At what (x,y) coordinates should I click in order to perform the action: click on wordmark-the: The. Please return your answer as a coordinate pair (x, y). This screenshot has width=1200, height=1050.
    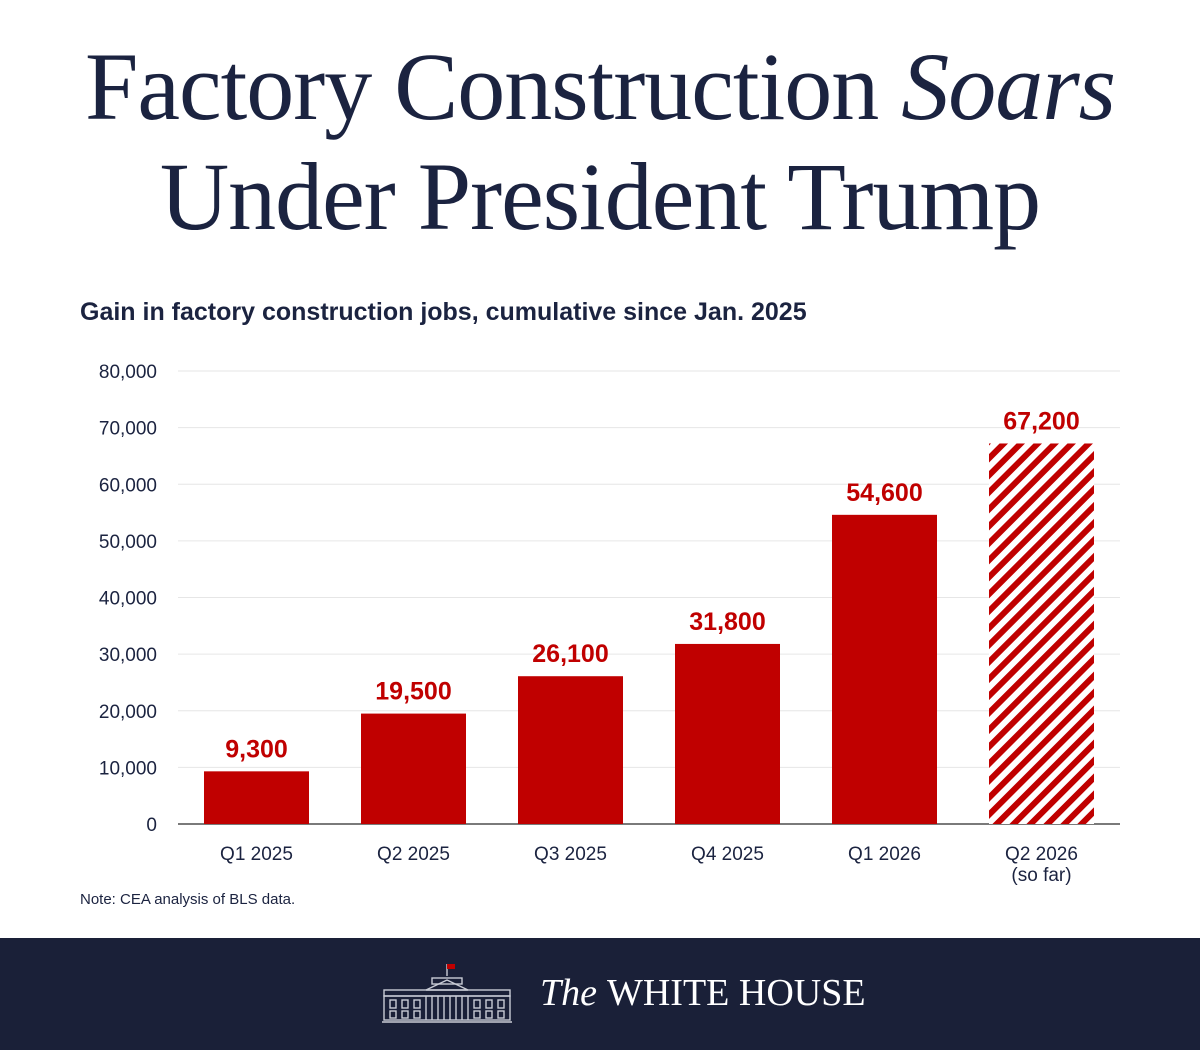
    Looking at the image, I should click on (568, 993).